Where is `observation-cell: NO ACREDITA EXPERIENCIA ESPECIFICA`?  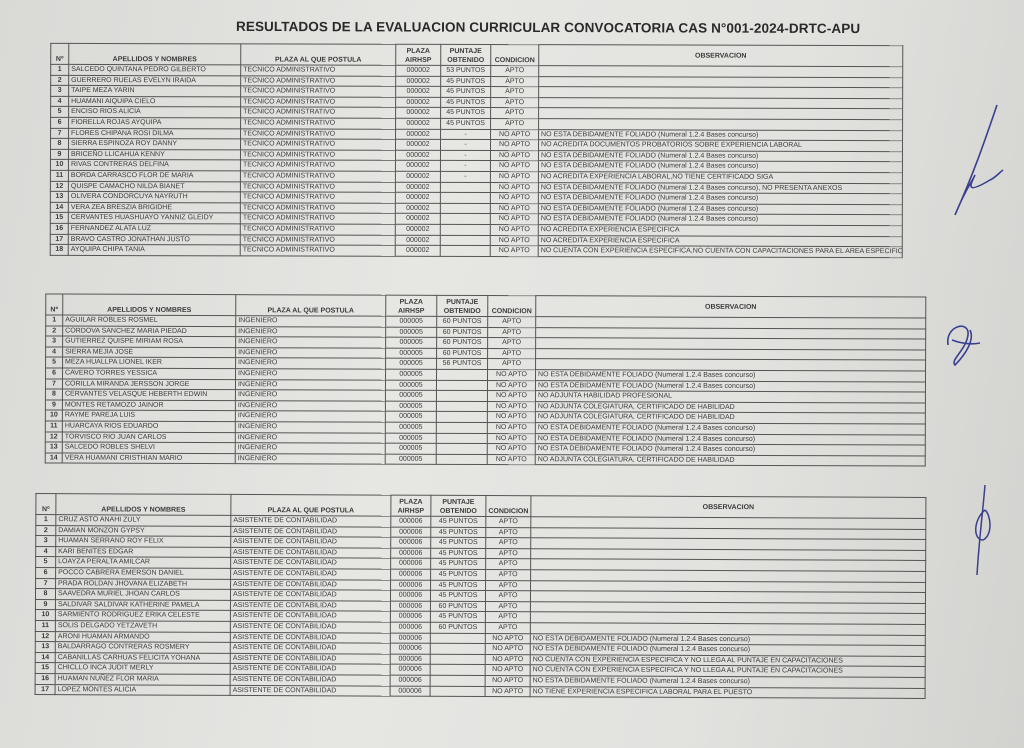 observation-cell: NO ACREDITA EXPERIENCIA ESPECIFICA is located at coordinates (720, 241).